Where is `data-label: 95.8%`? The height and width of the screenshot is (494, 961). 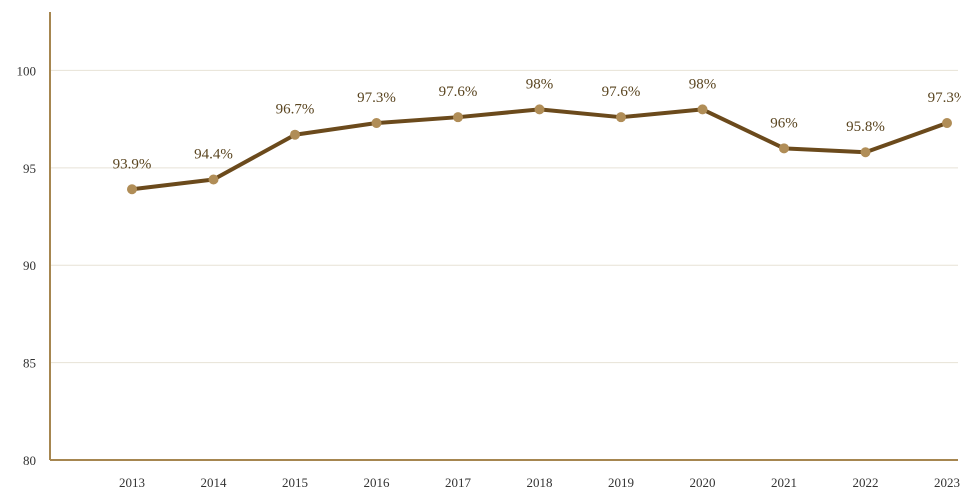
data-label: 95.8% is located at coordinates (865, 127).